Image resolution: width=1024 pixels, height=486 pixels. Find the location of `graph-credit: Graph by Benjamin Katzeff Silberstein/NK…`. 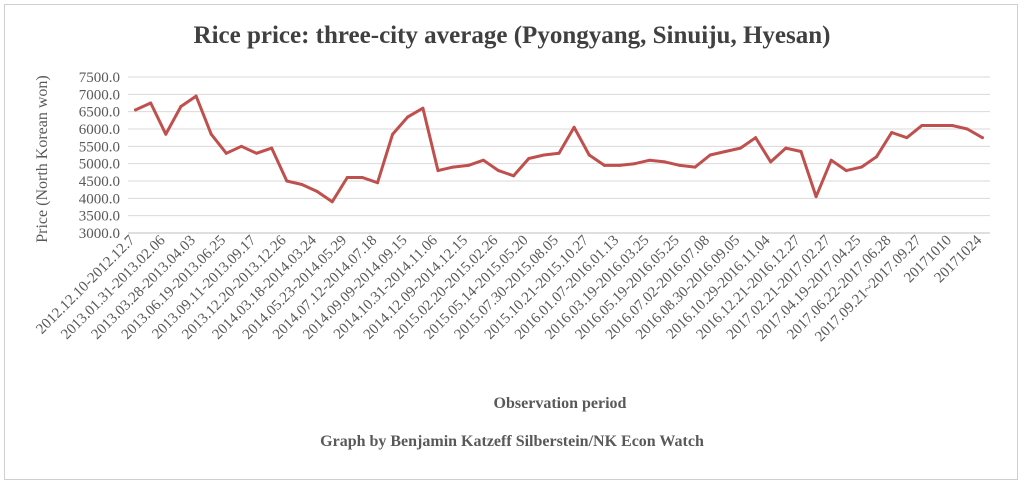

graph-credit: Graph by Benjamin Katzeff Silberstein/NK… is located at coordinates (512, 441).